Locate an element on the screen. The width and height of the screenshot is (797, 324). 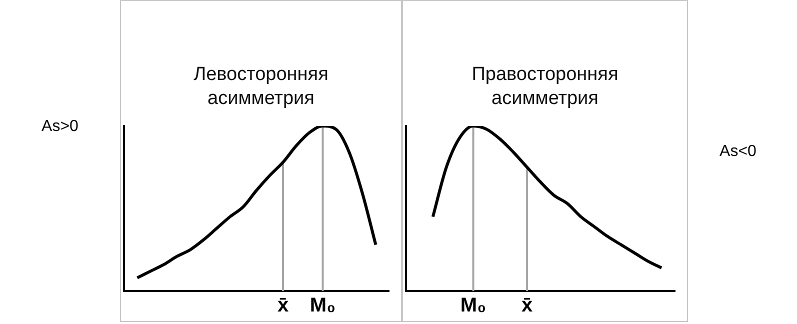
chart-title: Левосторонняя асимметрия is located at coordinates (261, 87).